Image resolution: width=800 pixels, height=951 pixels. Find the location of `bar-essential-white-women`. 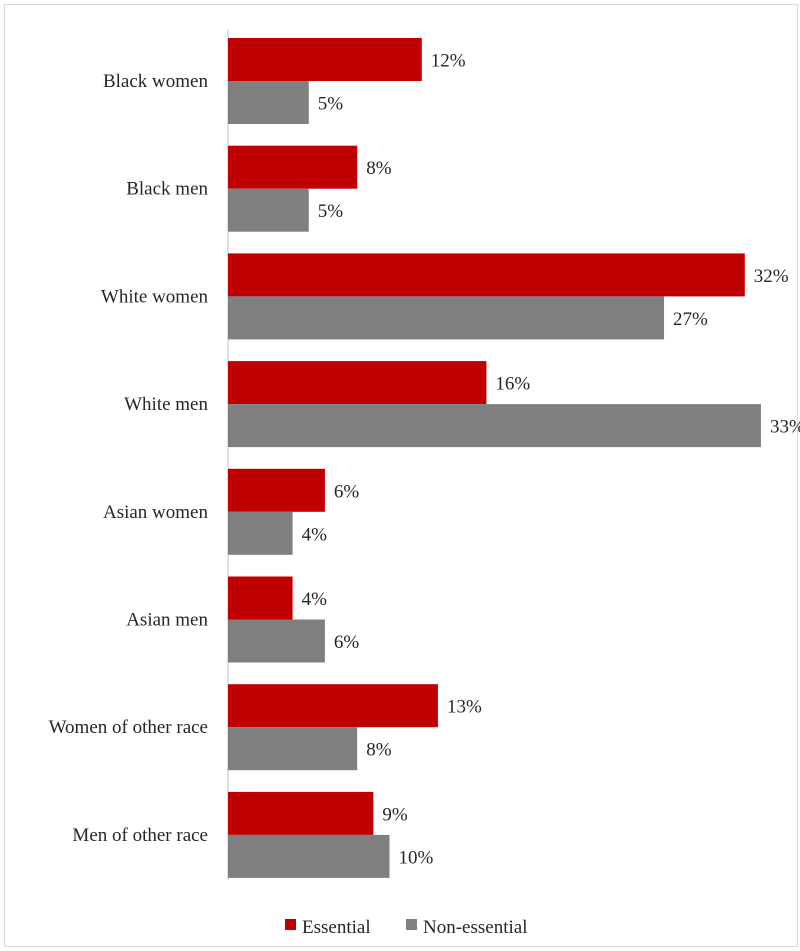

bar-essential-white-women is located at coordinates (486, 275).